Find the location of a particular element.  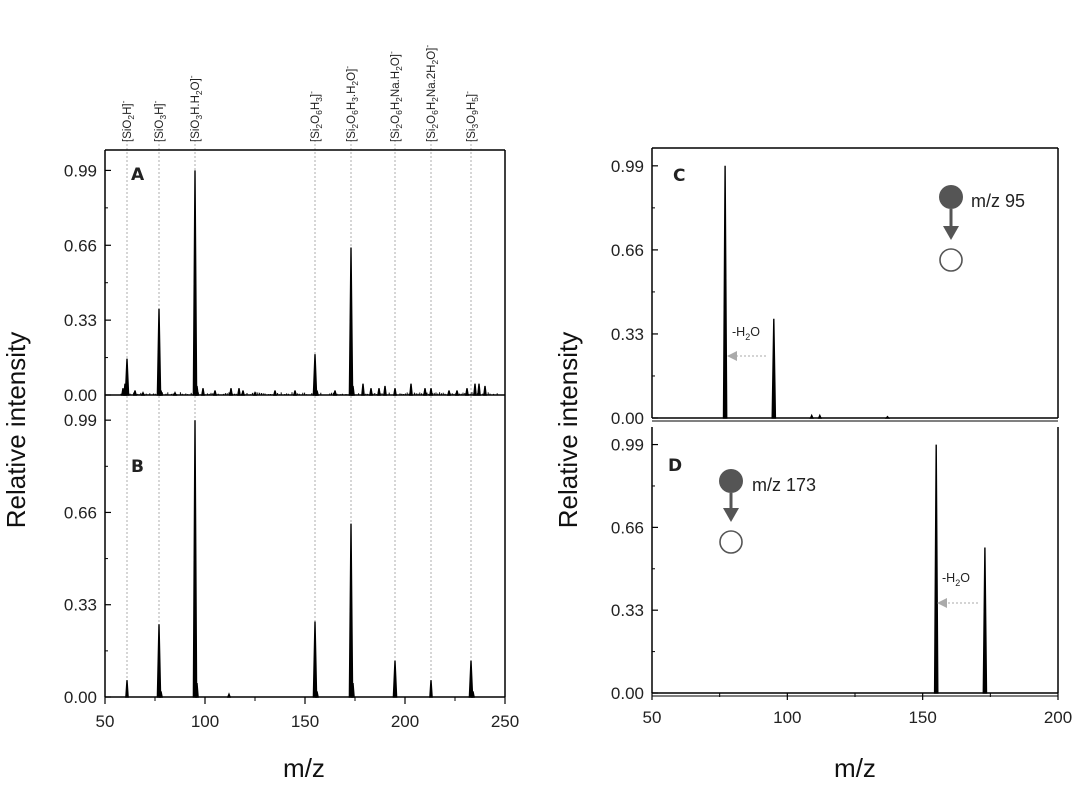

water-loss-label-c: -H2O is located at coordinates (746, 333).